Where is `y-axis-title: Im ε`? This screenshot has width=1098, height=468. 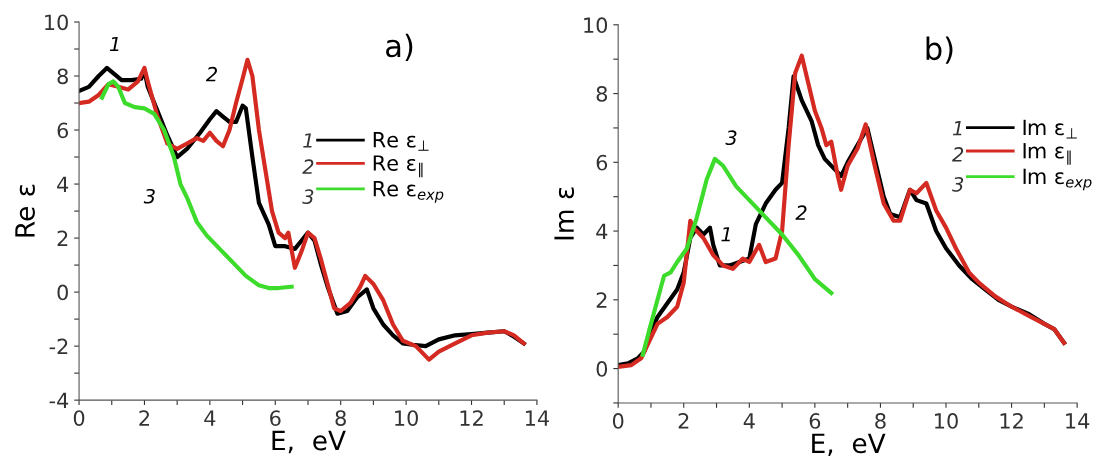
y-axis-title: Im ε is located at coordinates (564, 213).